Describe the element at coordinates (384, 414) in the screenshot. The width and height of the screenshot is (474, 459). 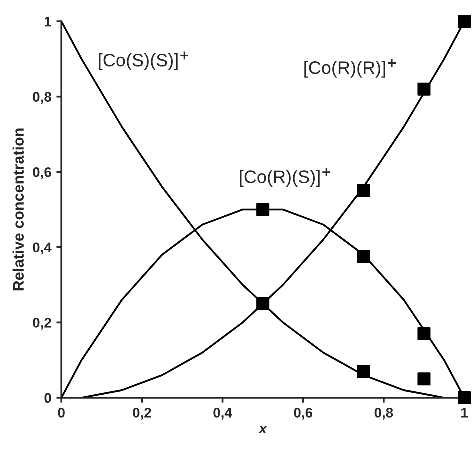
I see `x-tick-label: 0,8` at that location.